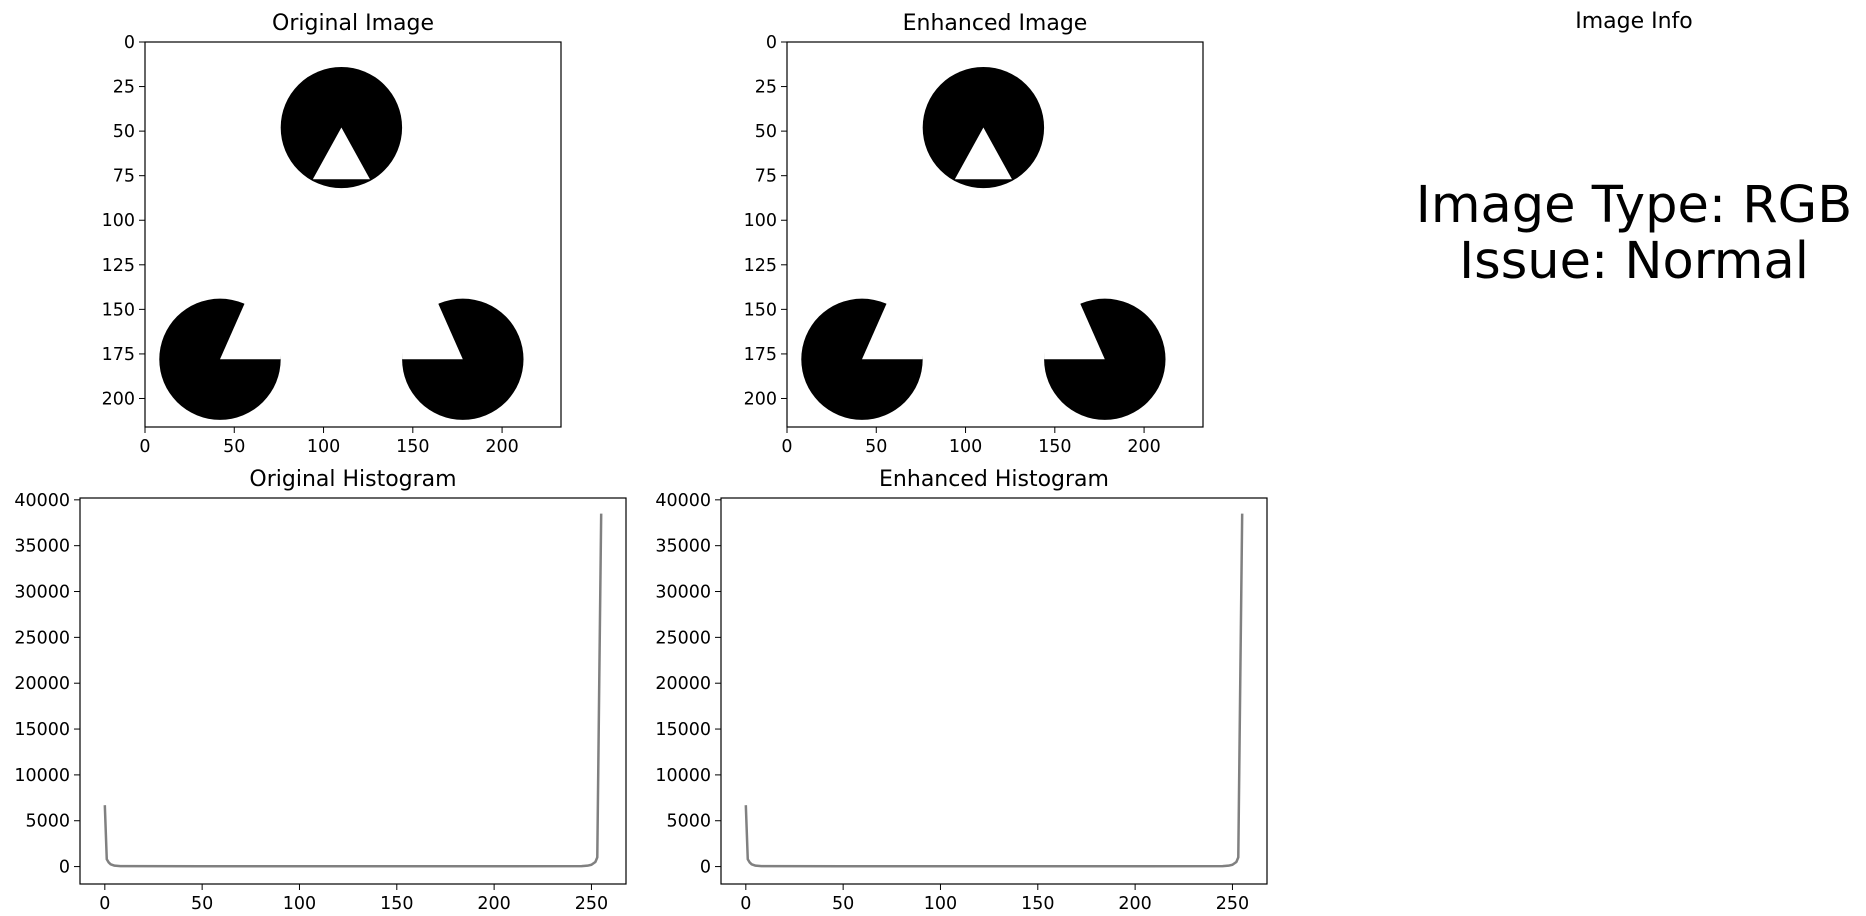 The height and width of the screenshot is (916, 1866). What do you see at coordinates (1634, 261) in the screenshot?
I see `issue-text: Issue: Normal` at bounding box center [1634, 261].